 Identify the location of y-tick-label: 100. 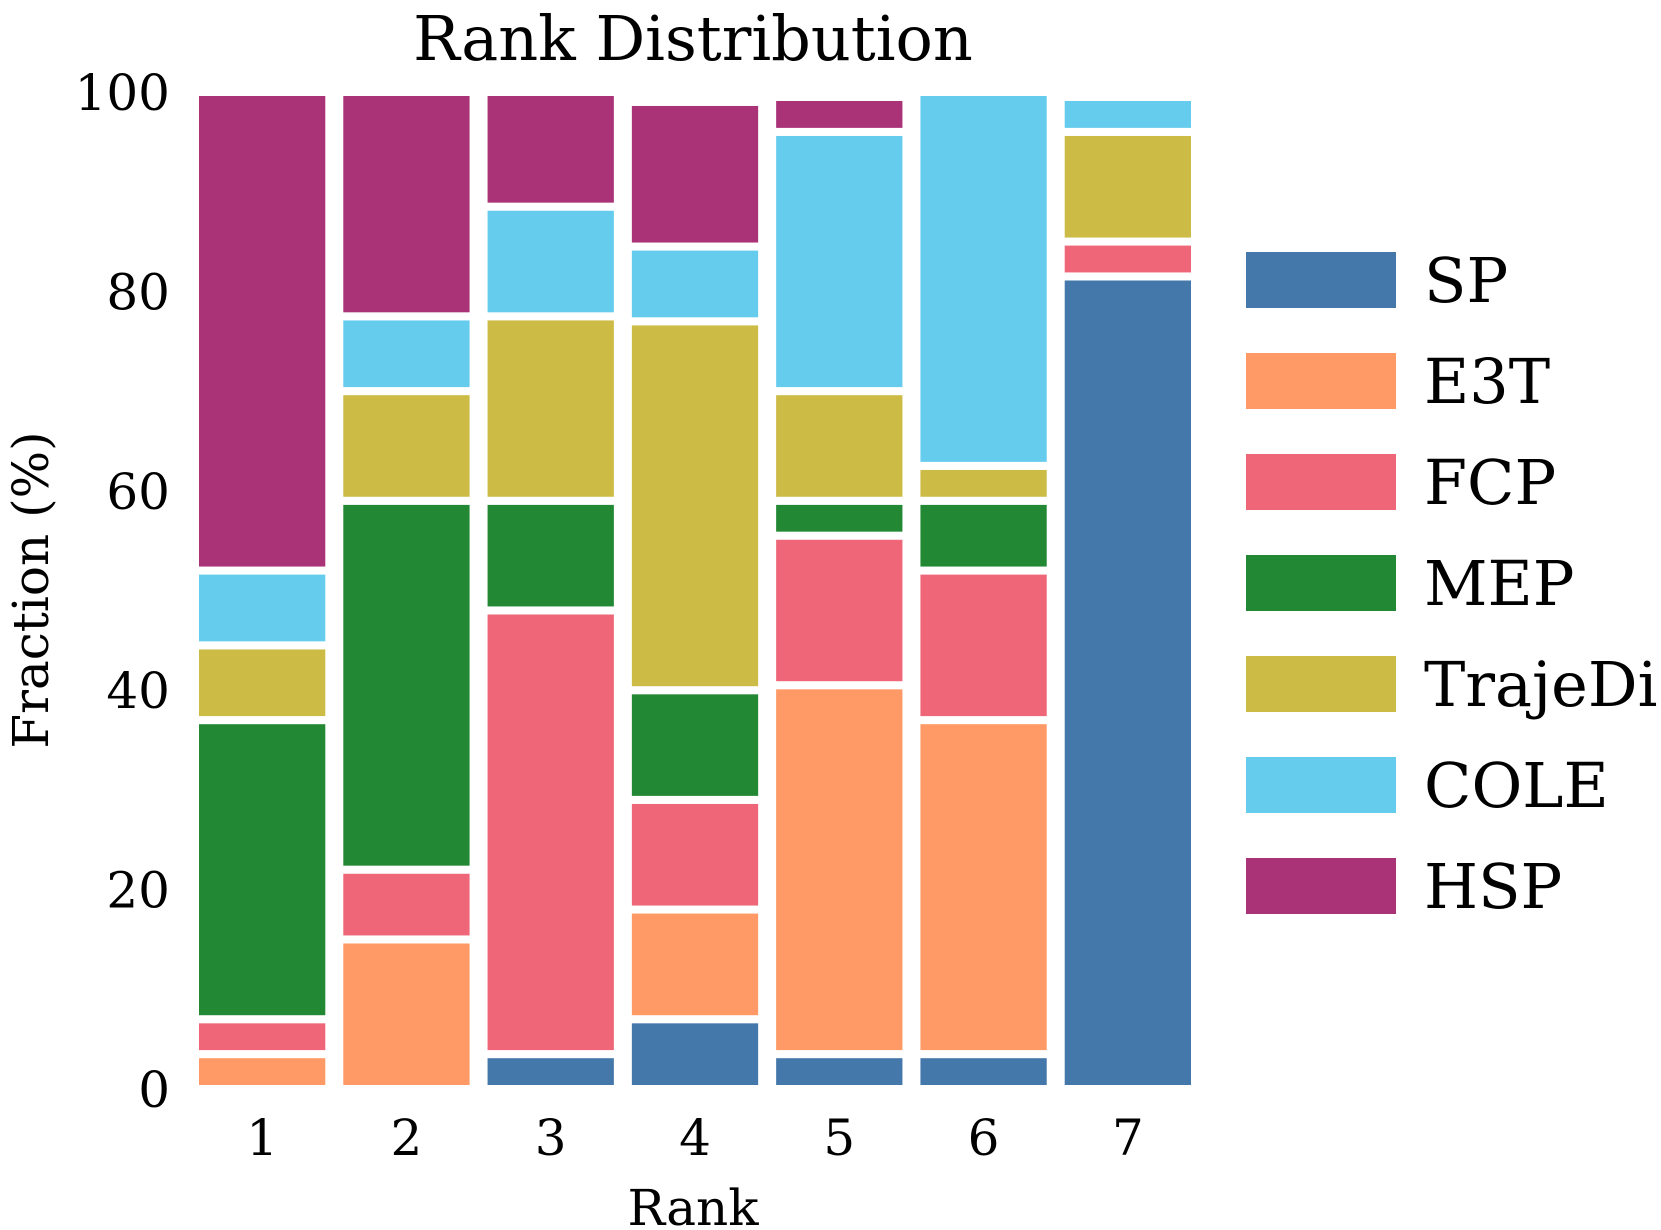
(122, 93).